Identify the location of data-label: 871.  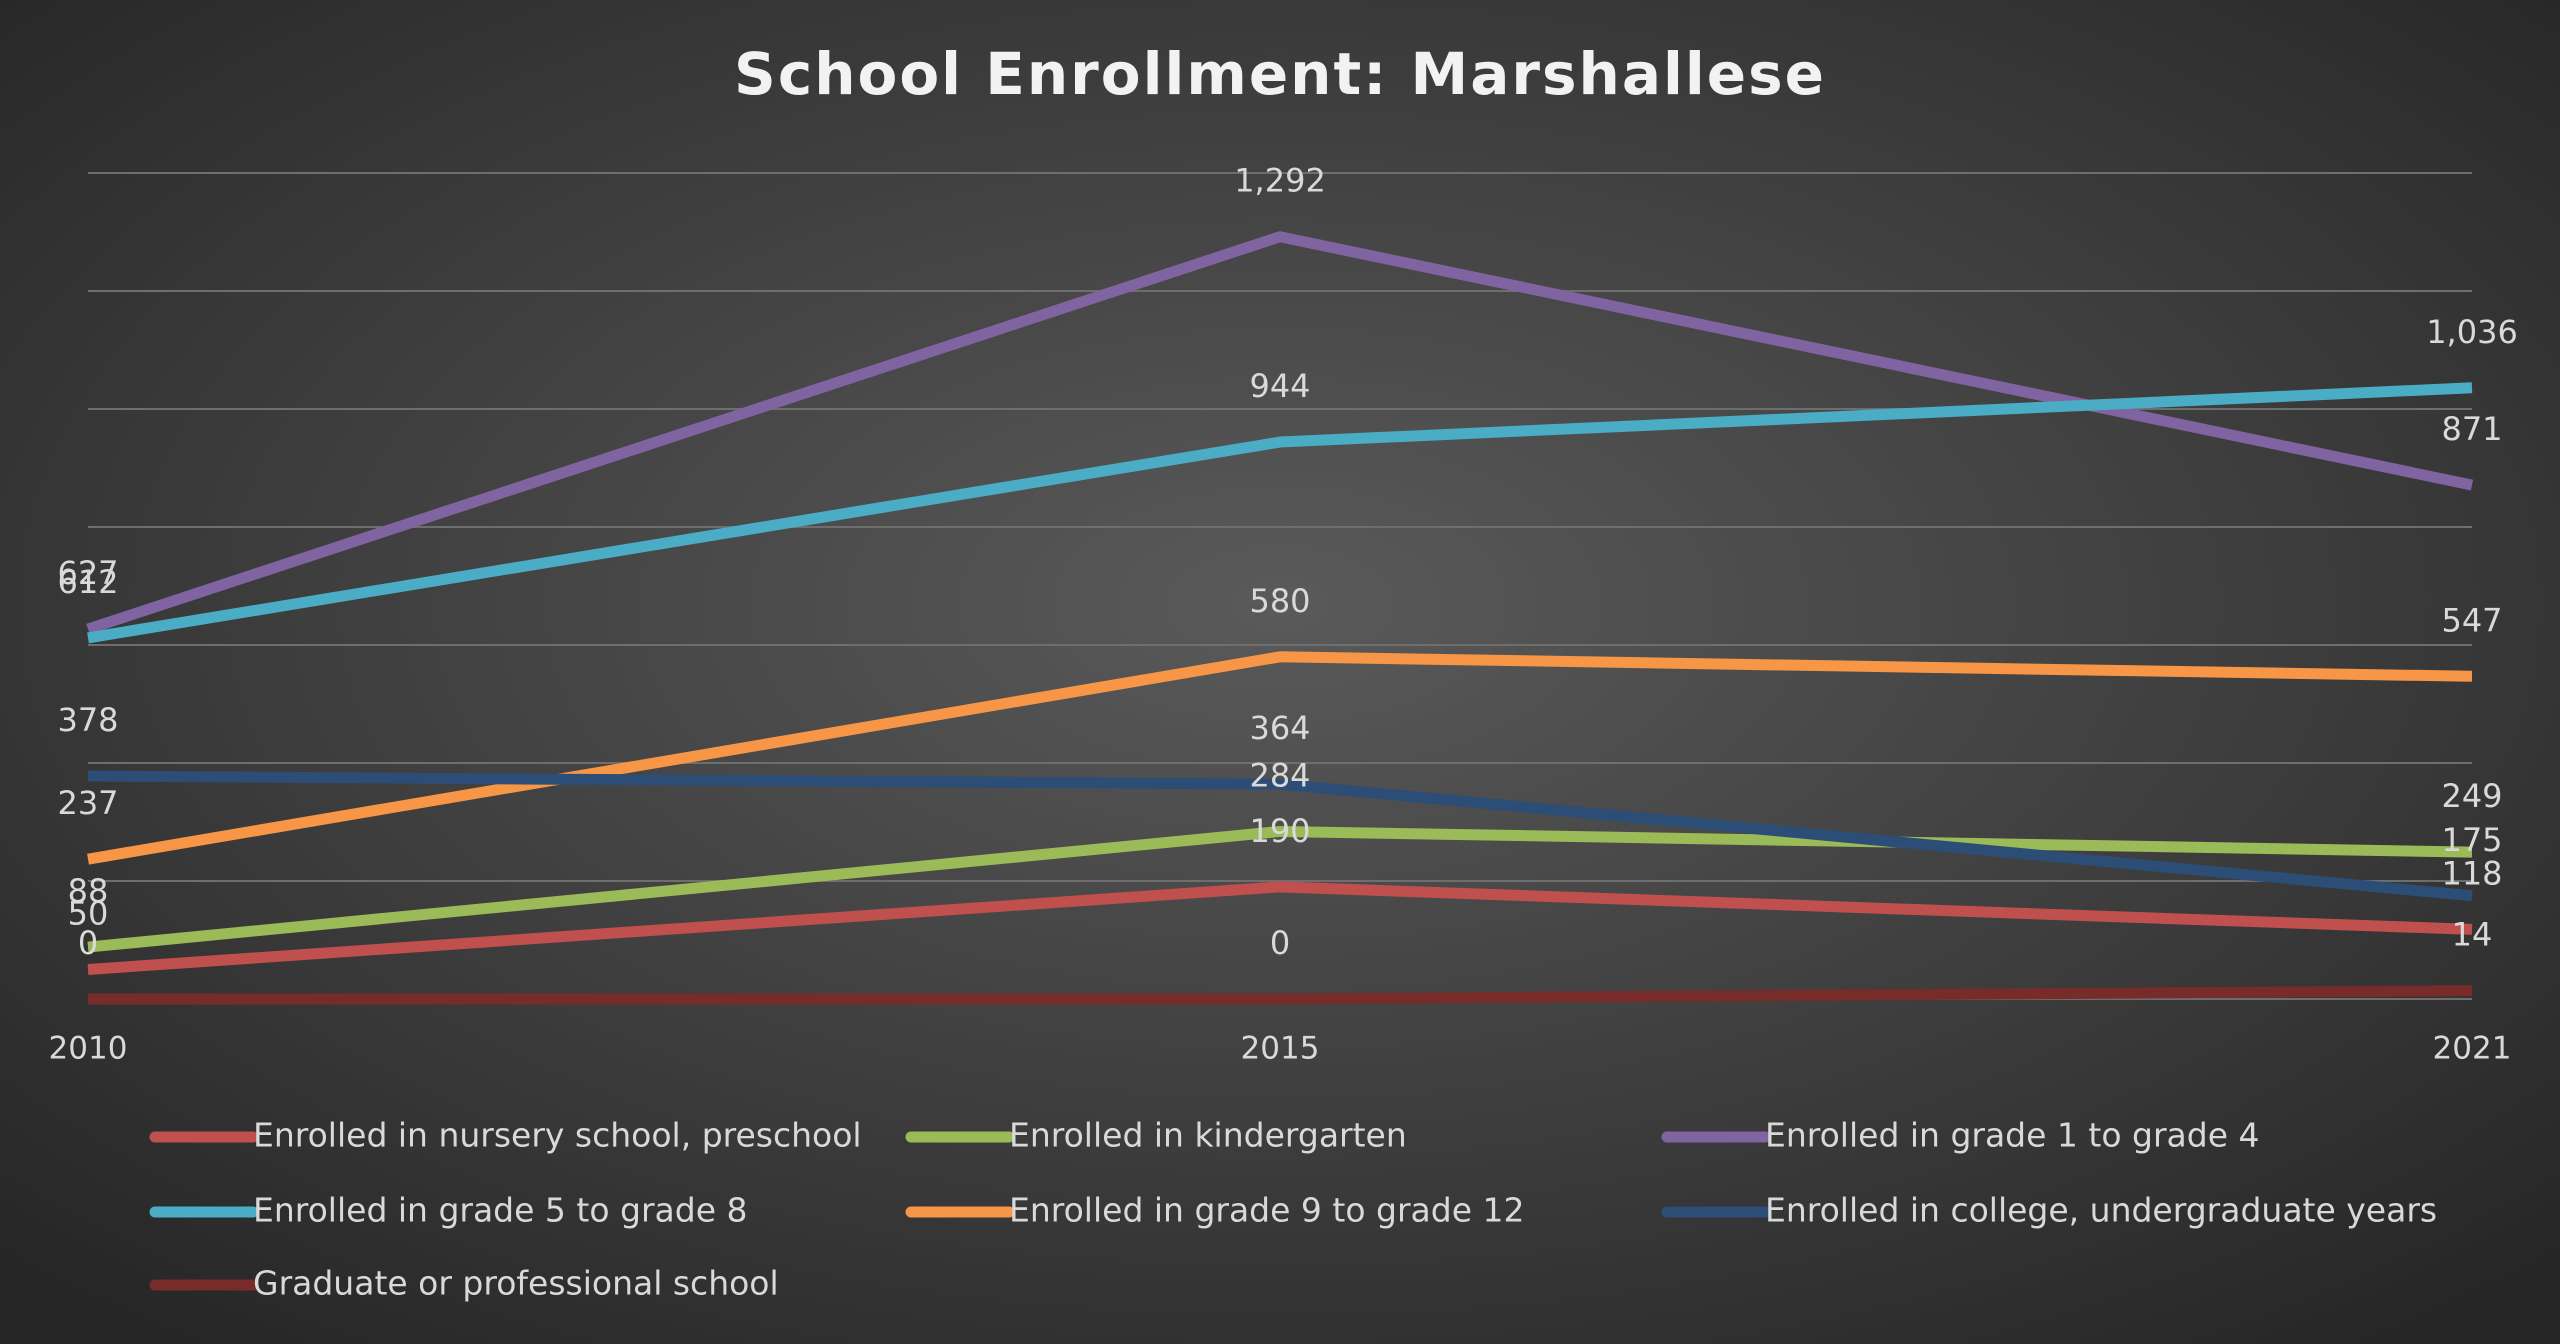
(2471, 429).